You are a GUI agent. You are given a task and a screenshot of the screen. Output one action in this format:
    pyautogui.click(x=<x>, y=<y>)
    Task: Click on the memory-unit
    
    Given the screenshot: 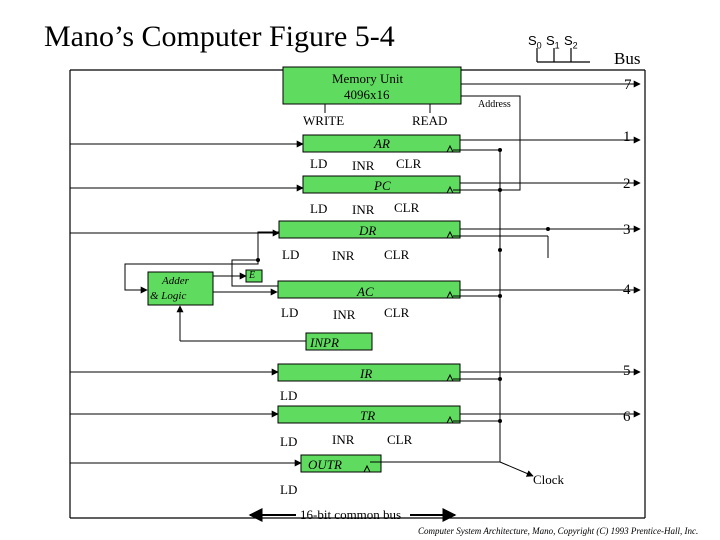 What is the action you would take?
    pyautogui.click(x=461, y=128)
    